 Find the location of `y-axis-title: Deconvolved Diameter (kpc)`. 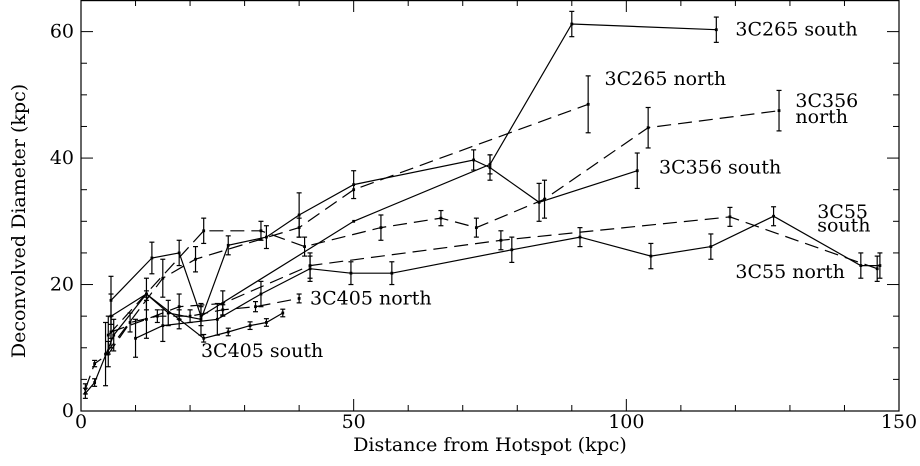

y-axis-title: Deconvolved Diameter (kpc) is located at coordinates (19, 221).